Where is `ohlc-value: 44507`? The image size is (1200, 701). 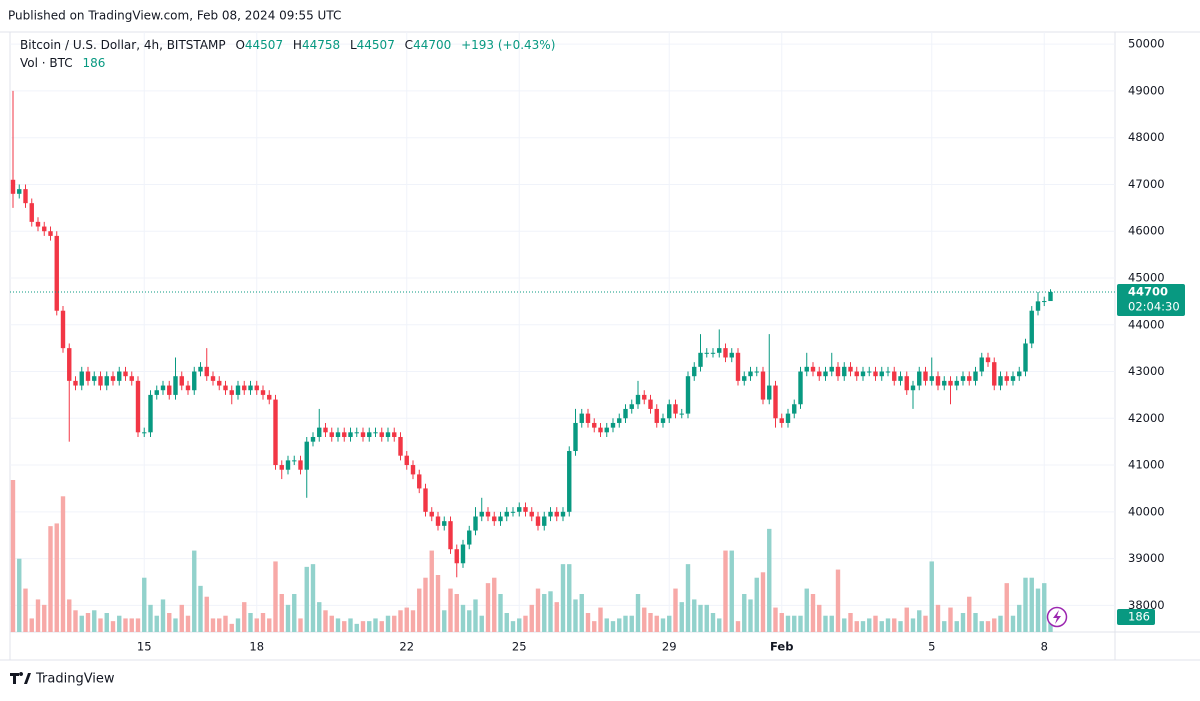
ohlc-value: 44507 is located at coordinates (264, 45).